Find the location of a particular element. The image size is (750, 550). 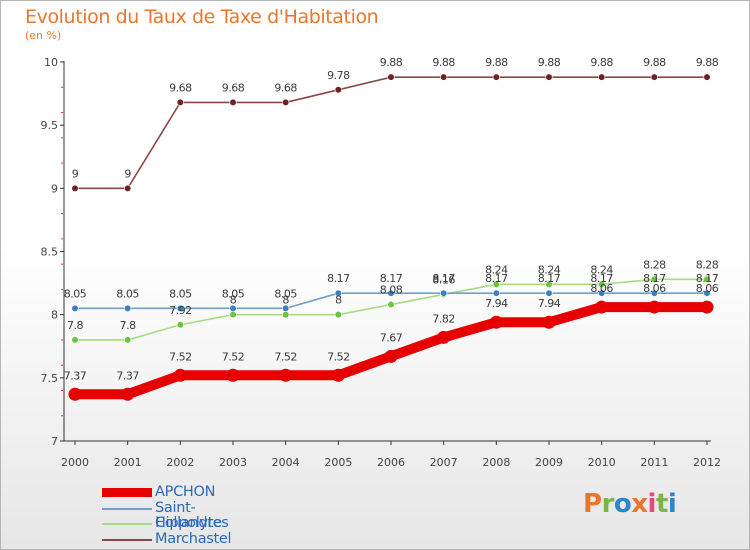

data-label-collandres: 7.92 is located at coordinates (180, 310).